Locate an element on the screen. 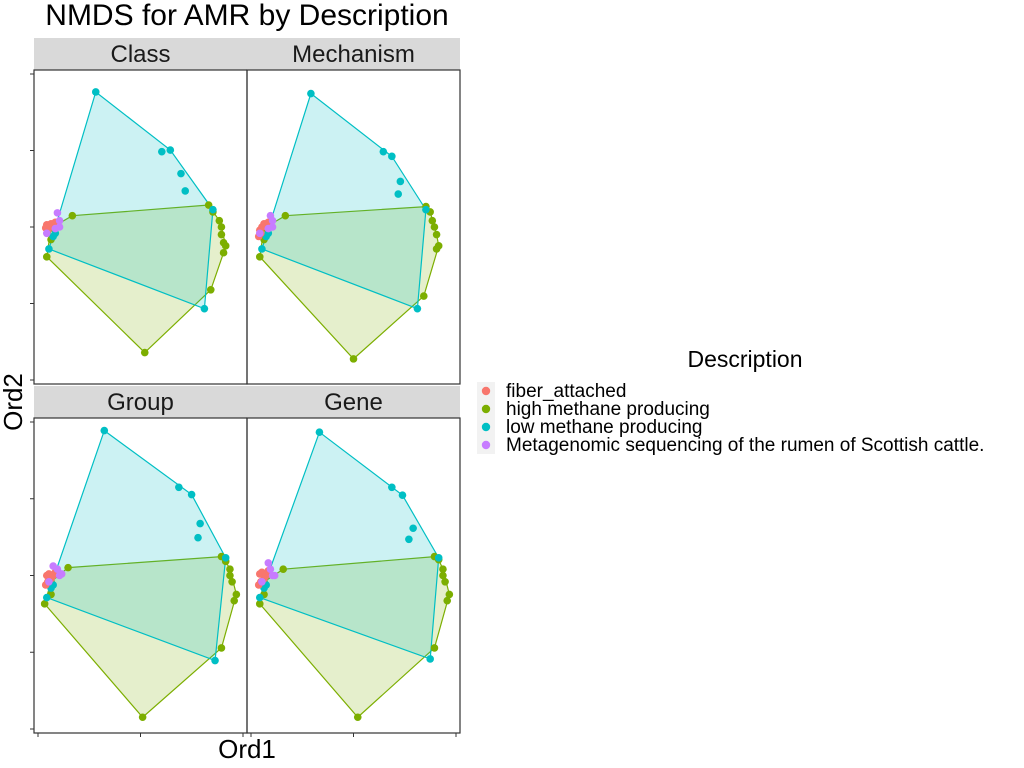  y-axis-title: Ord2 is located at coordinates (14, 402).